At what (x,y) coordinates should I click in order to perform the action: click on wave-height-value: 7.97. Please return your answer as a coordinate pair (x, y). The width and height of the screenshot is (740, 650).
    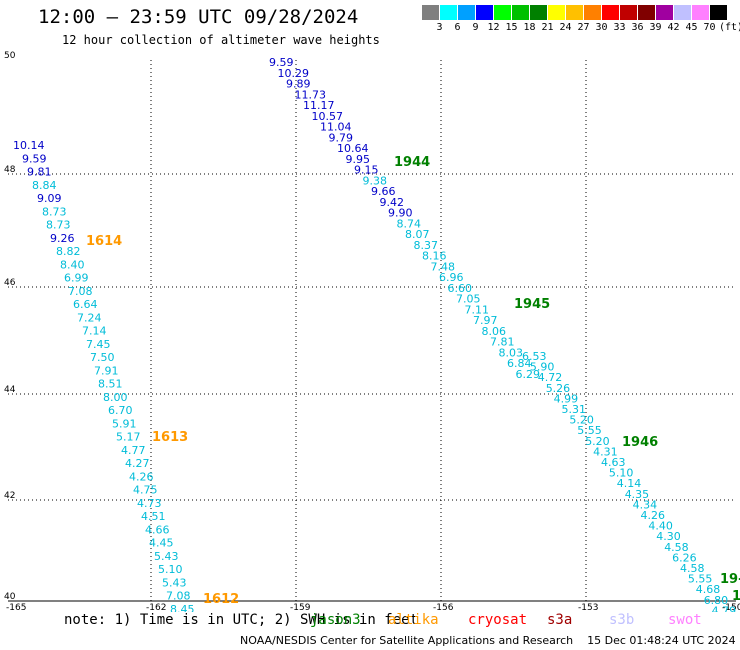
    Looking at the image, I should click on (485, 320).